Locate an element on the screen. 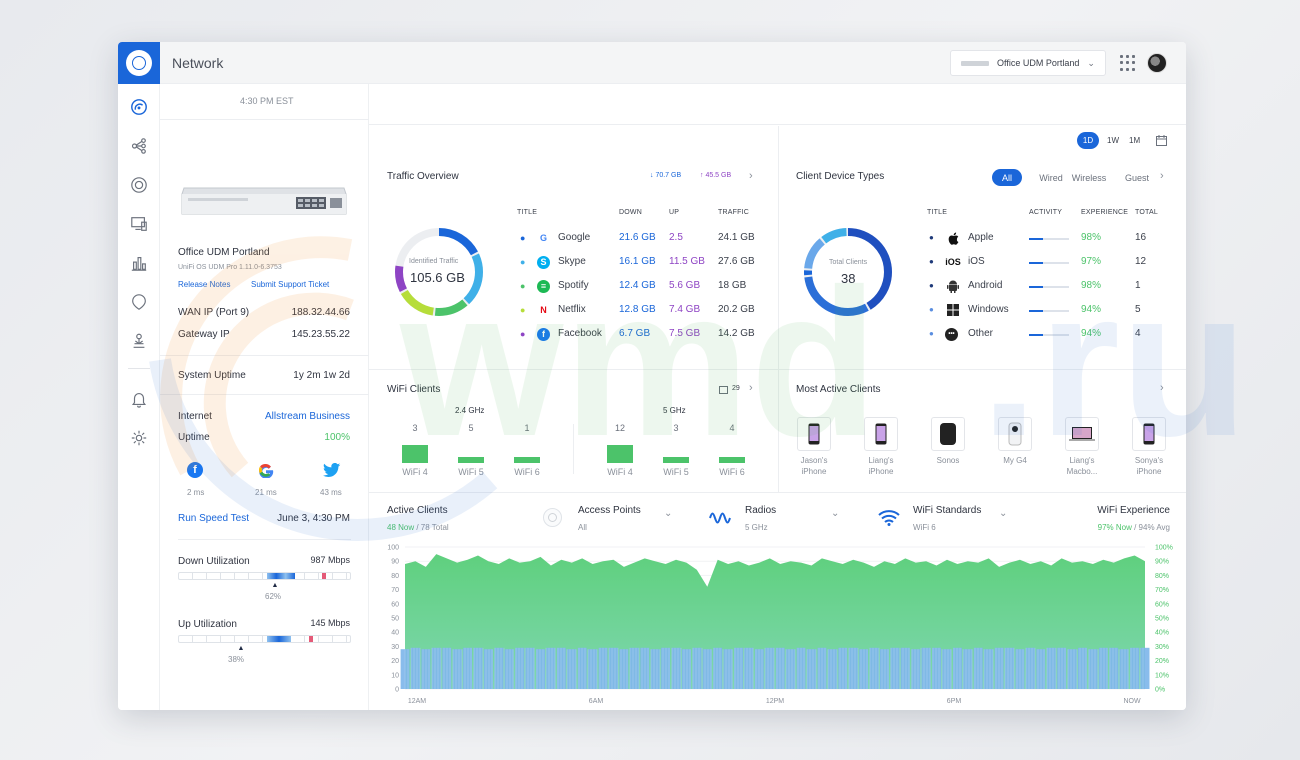 The image size is (1300, 760). wifi-ap-column: 3 WiFi 4 is located at coordinates (415, 450).